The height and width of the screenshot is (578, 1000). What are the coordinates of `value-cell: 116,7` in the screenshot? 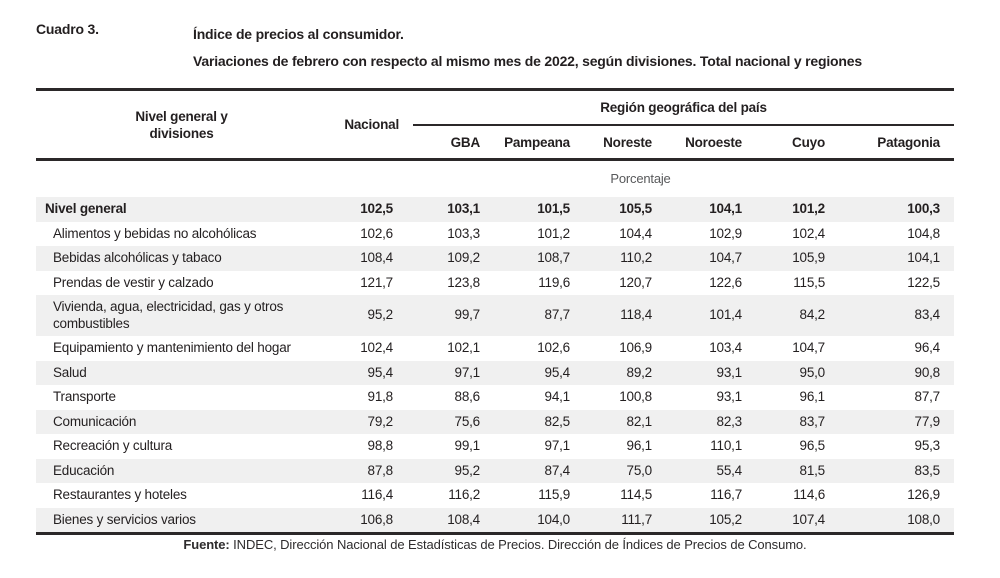 It's located at (726, 494).